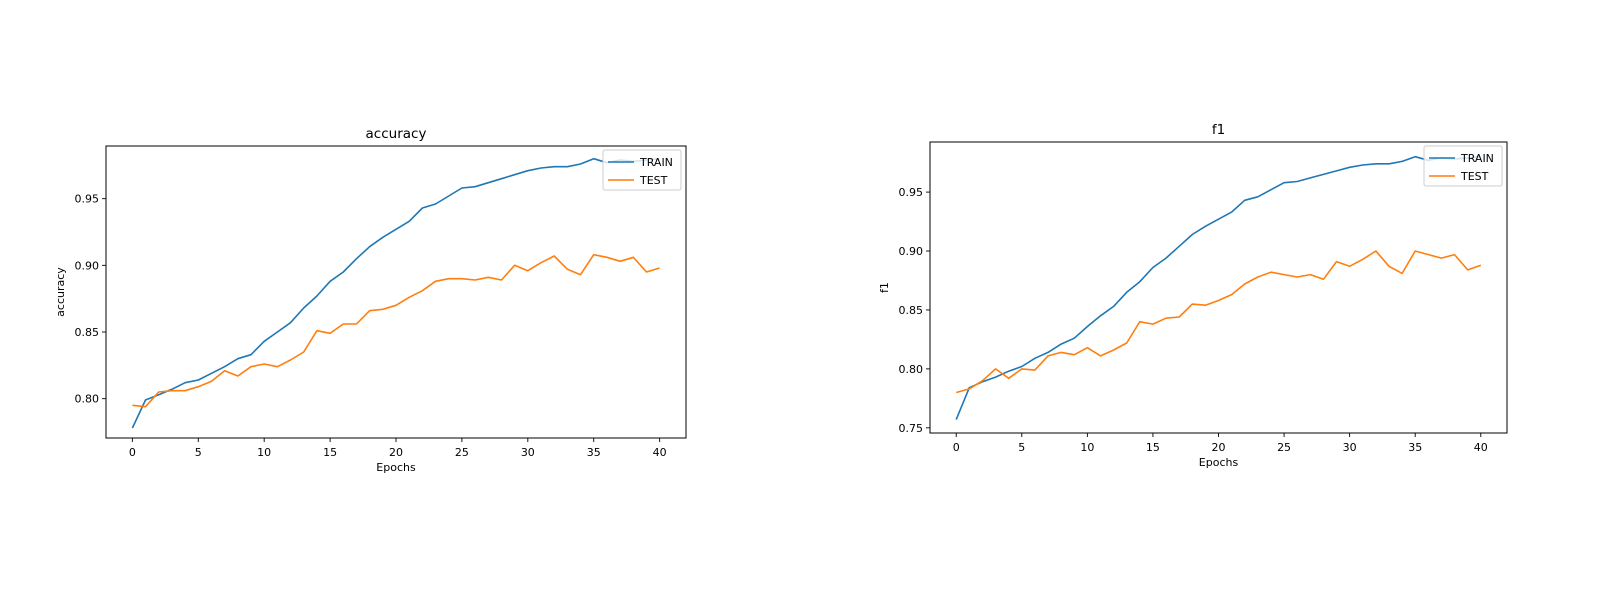  Describe the element at coordinates (396, 134) in the screenshot. I see `chart-title: accuracy` at that location.